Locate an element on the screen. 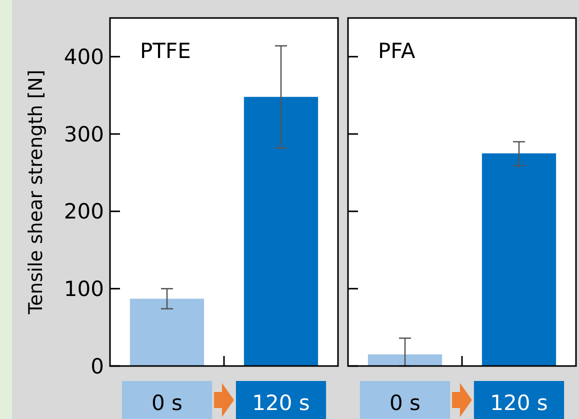 The width and height of the screenshot is (579, 419). text: PTFE is located at coordinates (165, 51).